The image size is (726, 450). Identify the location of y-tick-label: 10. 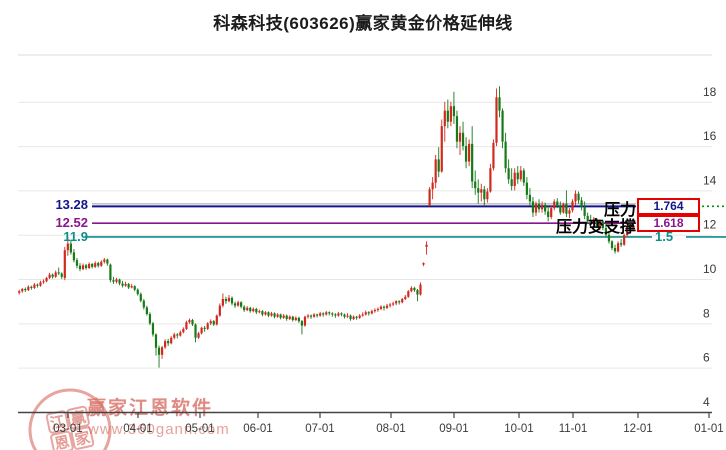
(710, 269).